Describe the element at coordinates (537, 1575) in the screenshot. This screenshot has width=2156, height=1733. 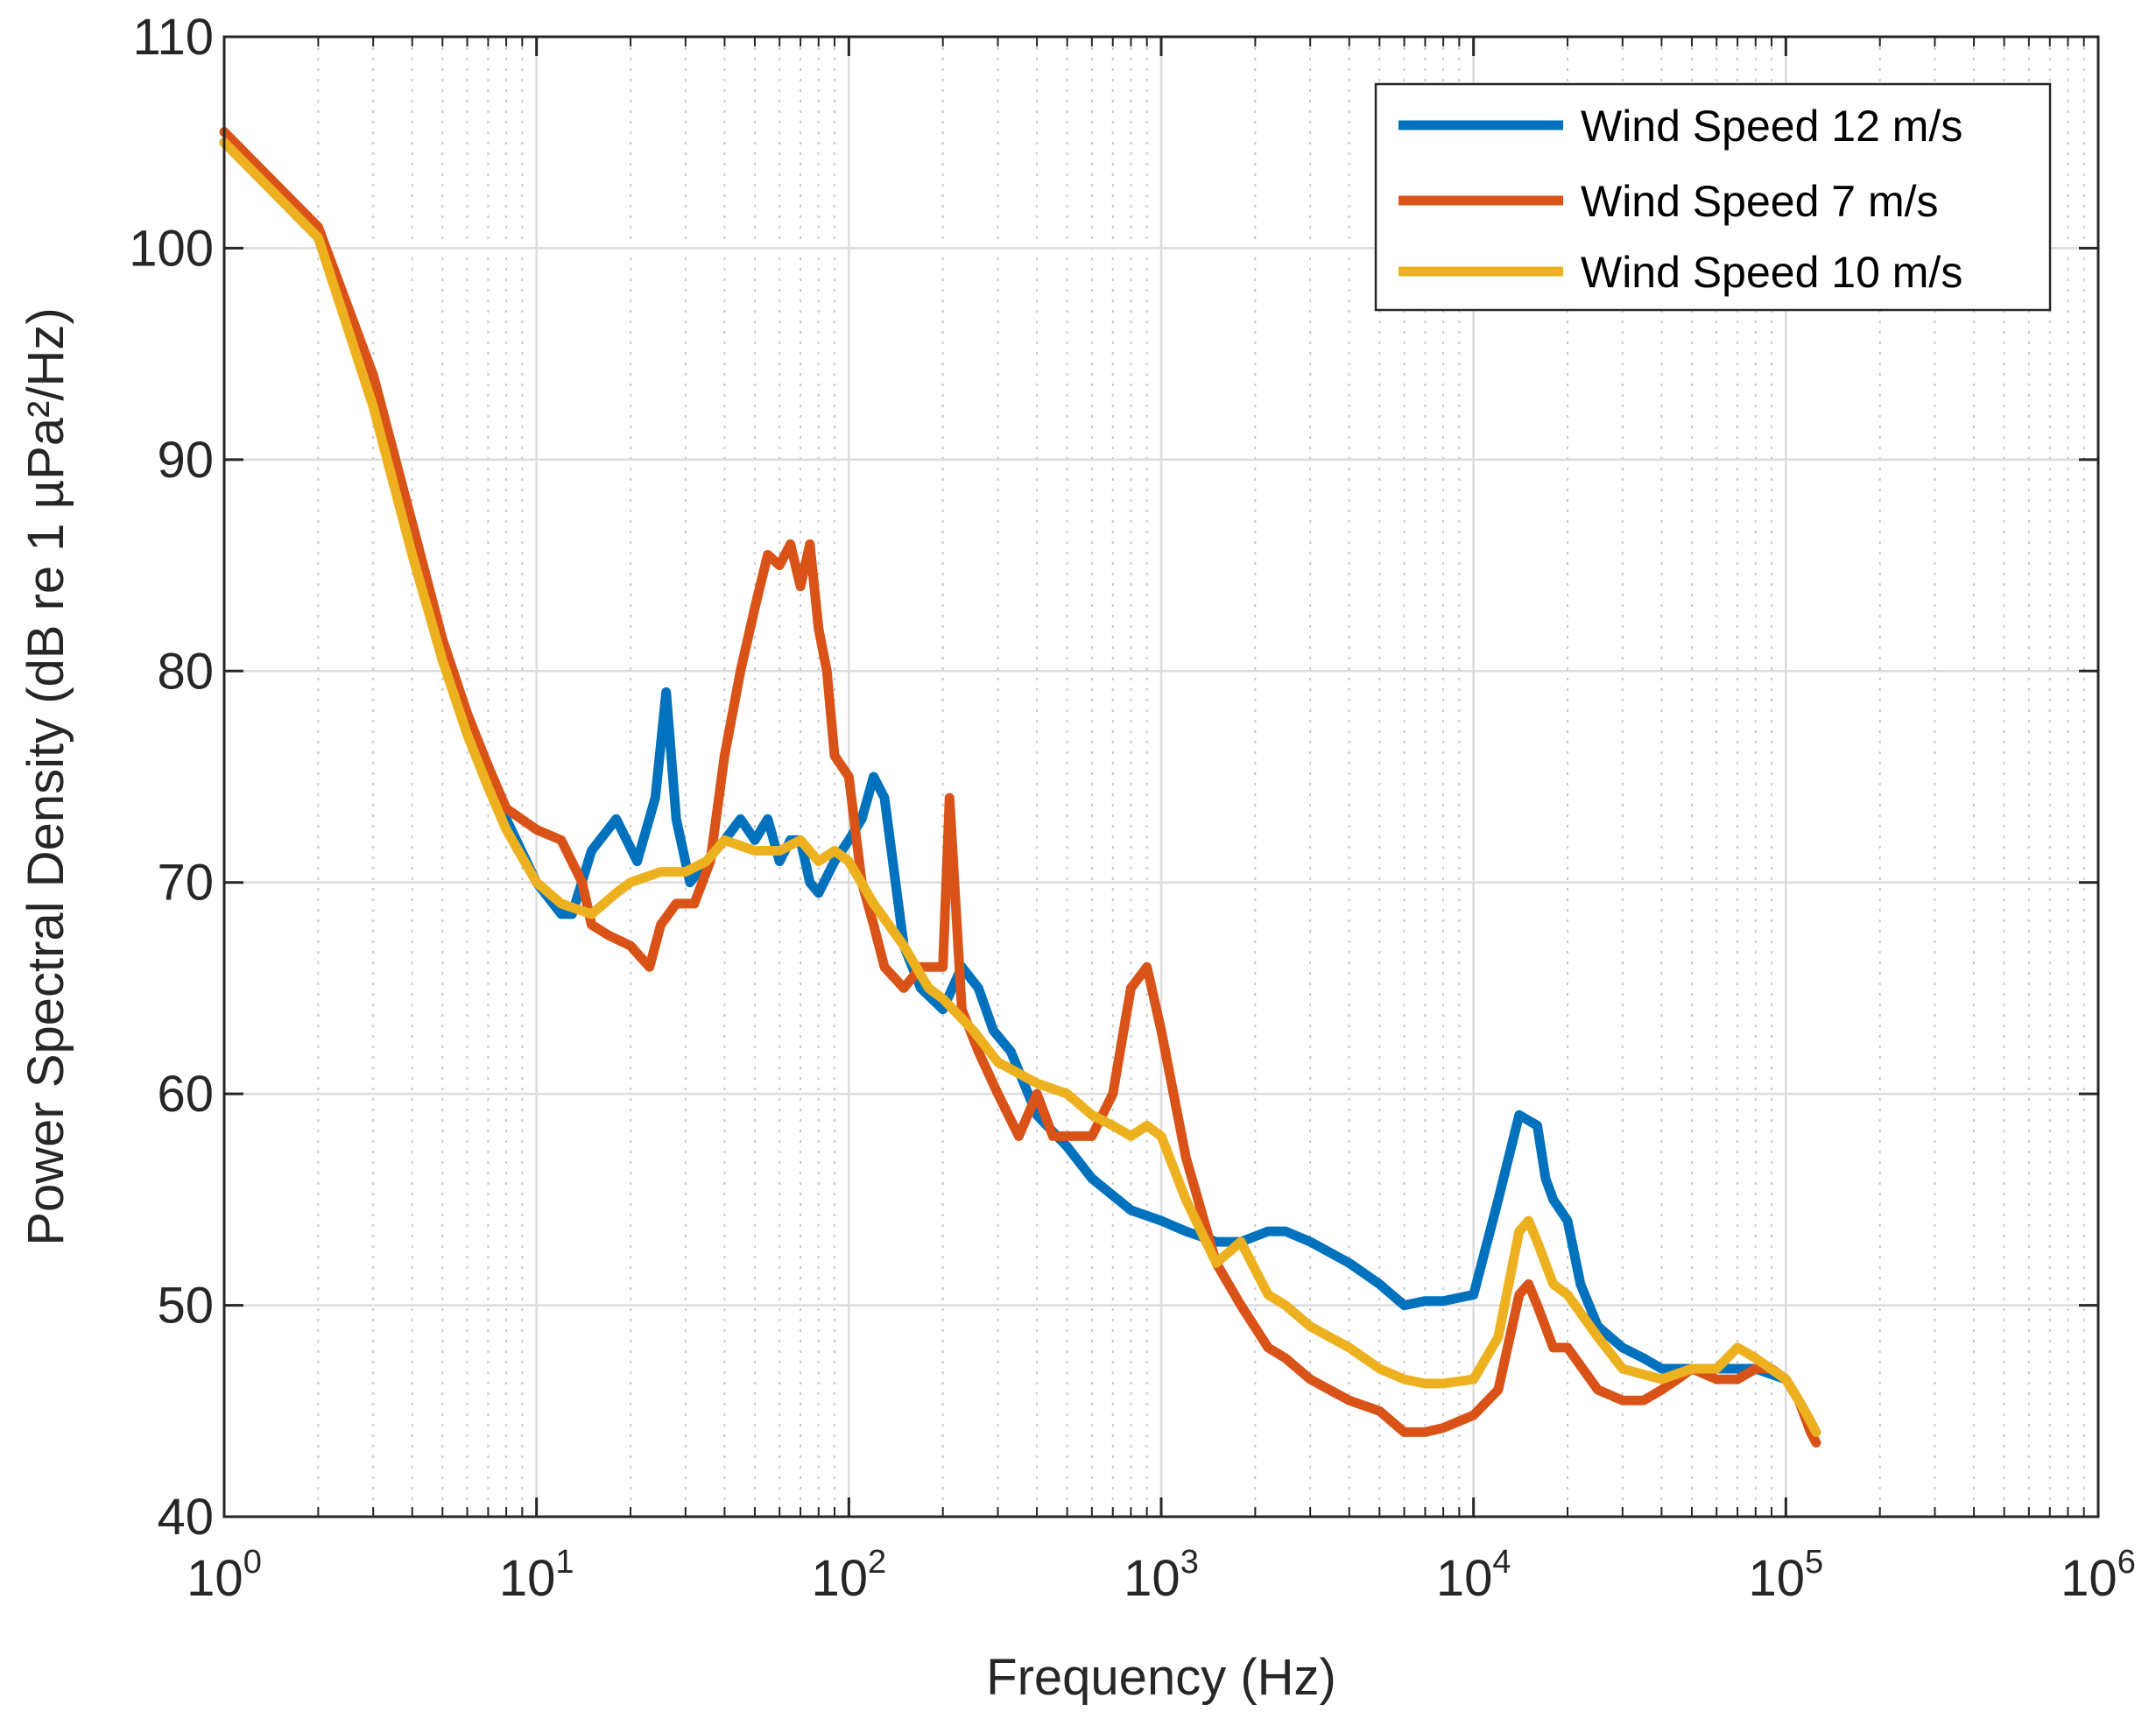
I see `x-tick-label: 10¹` at that location.